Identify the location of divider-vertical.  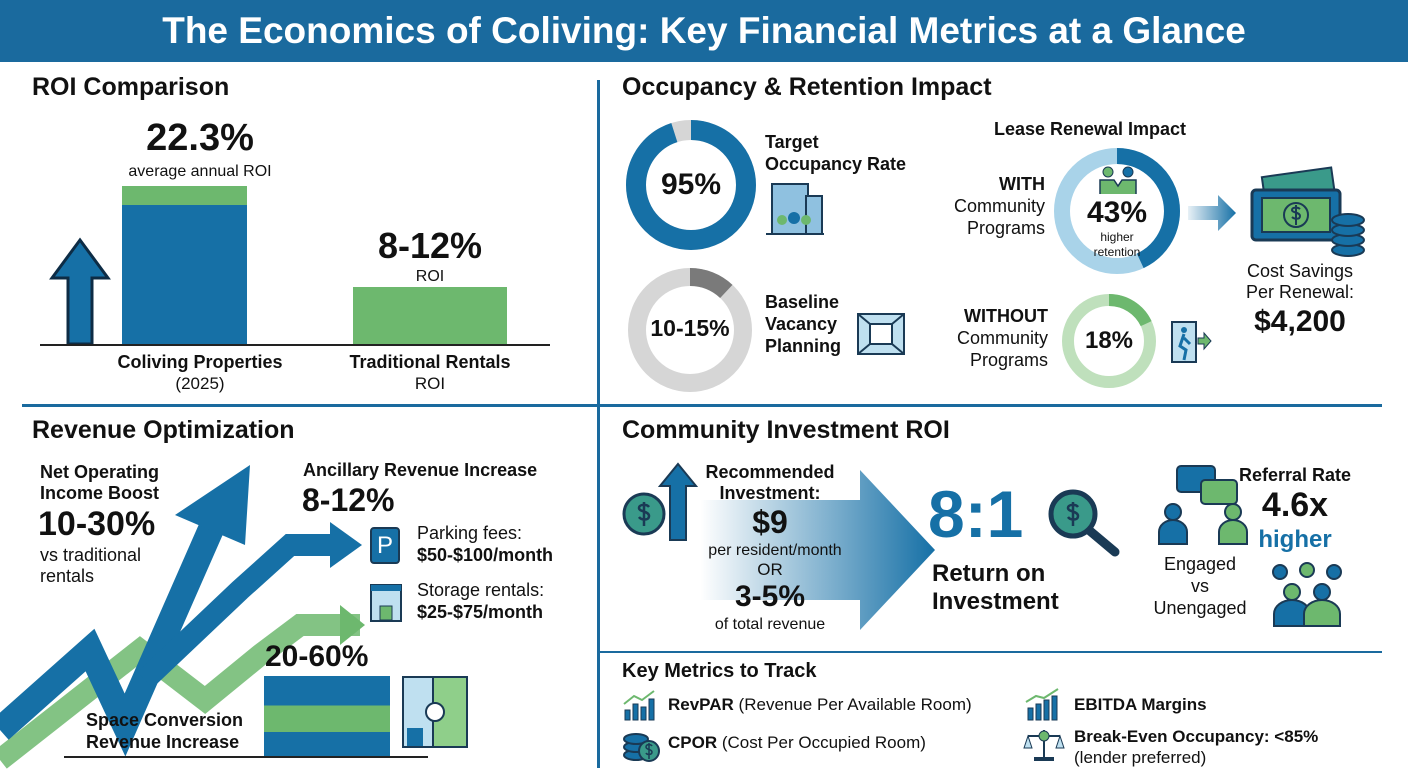
(598, 424).